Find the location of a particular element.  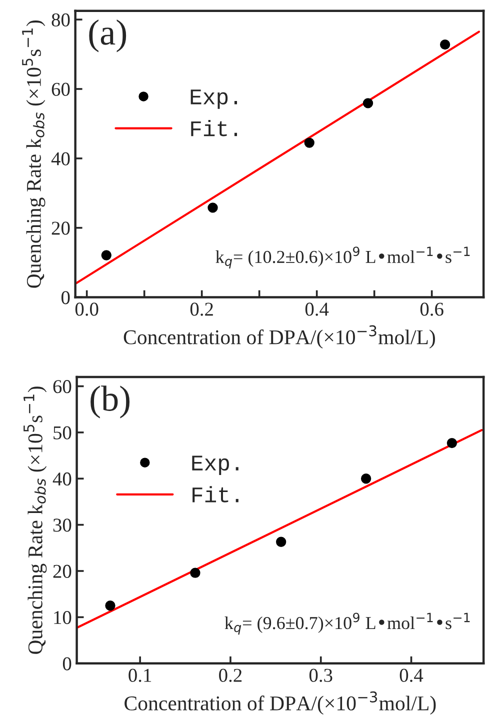

annotation: (b) is located at coordinates (110, 402).